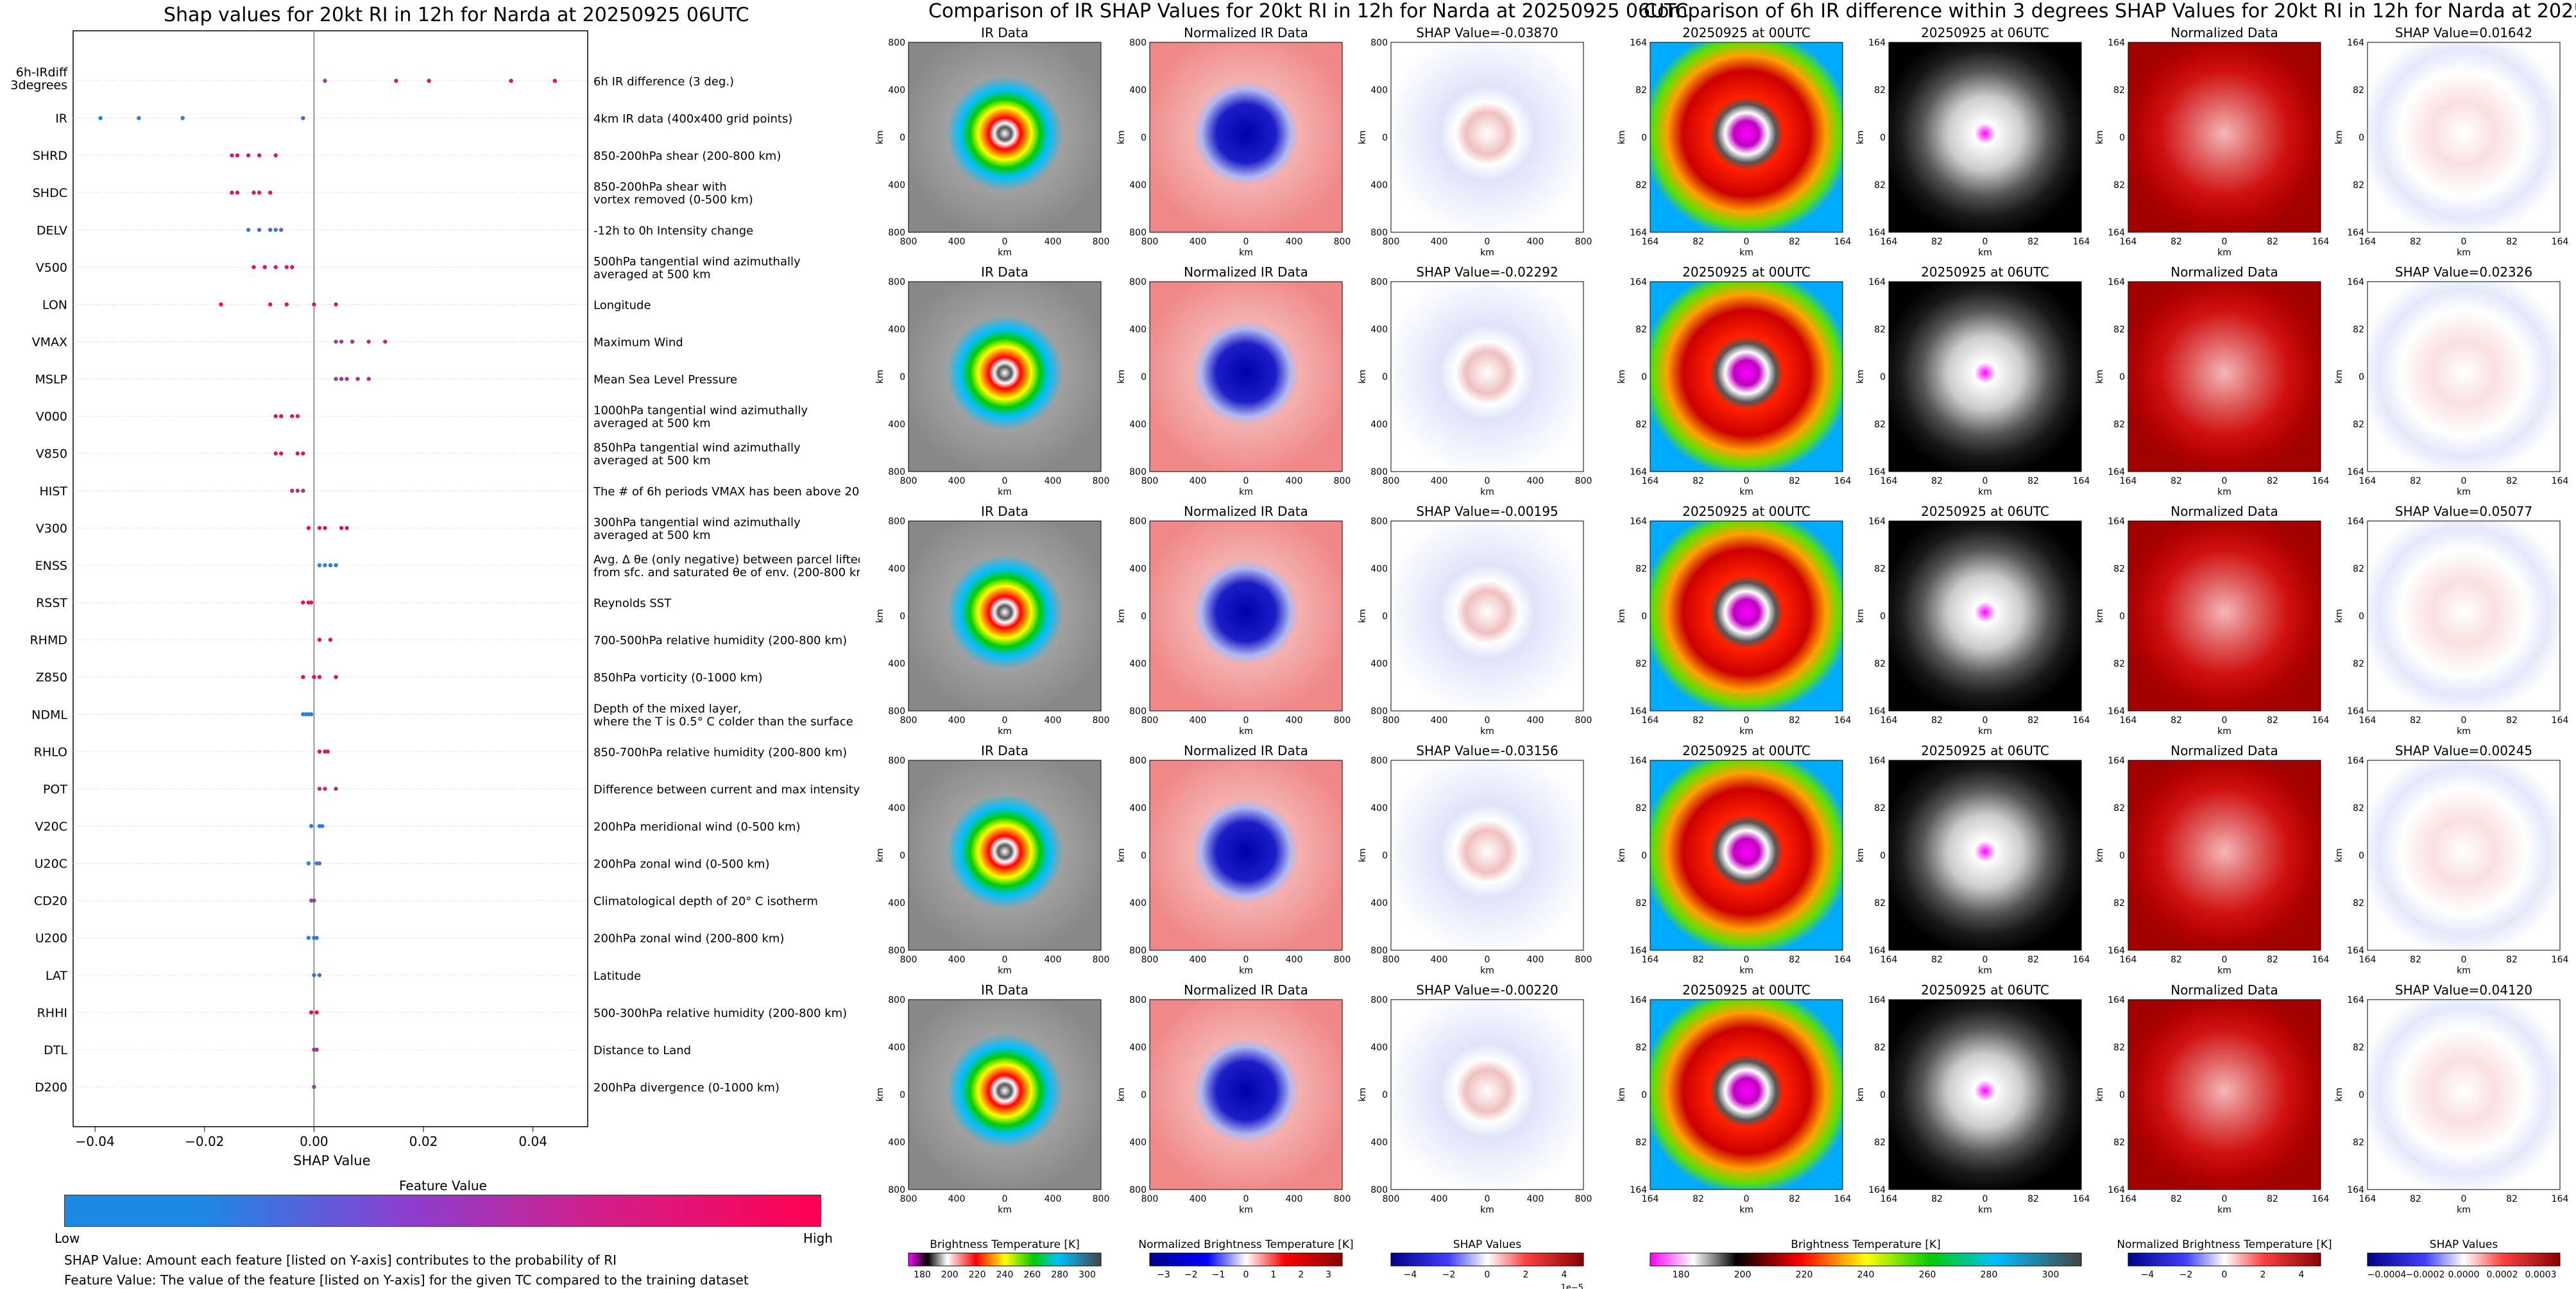 The image size is (2576, 1289). Describe the element at coordinates (1487, 272) in the screenshot. I see `shap-value-title: SHAP Value=-0.02292` at that location.